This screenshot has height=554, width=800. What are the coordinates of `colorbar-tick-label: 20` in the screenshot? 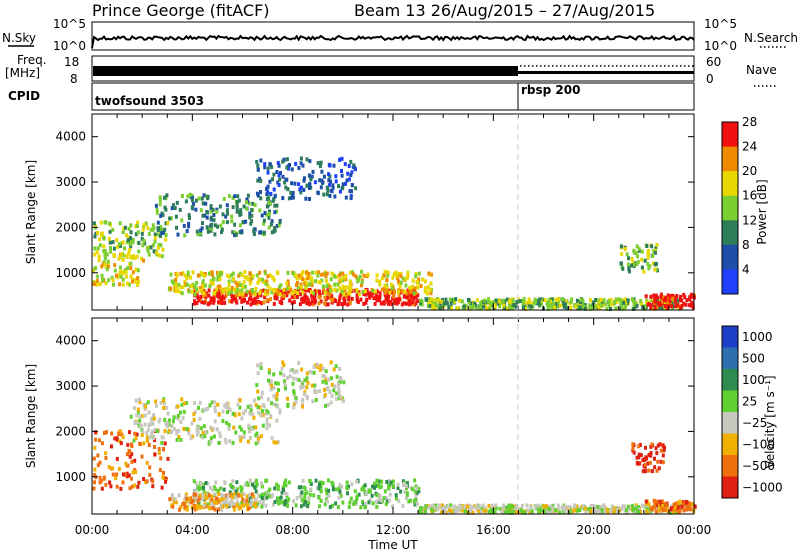 It's located at (749, 171).